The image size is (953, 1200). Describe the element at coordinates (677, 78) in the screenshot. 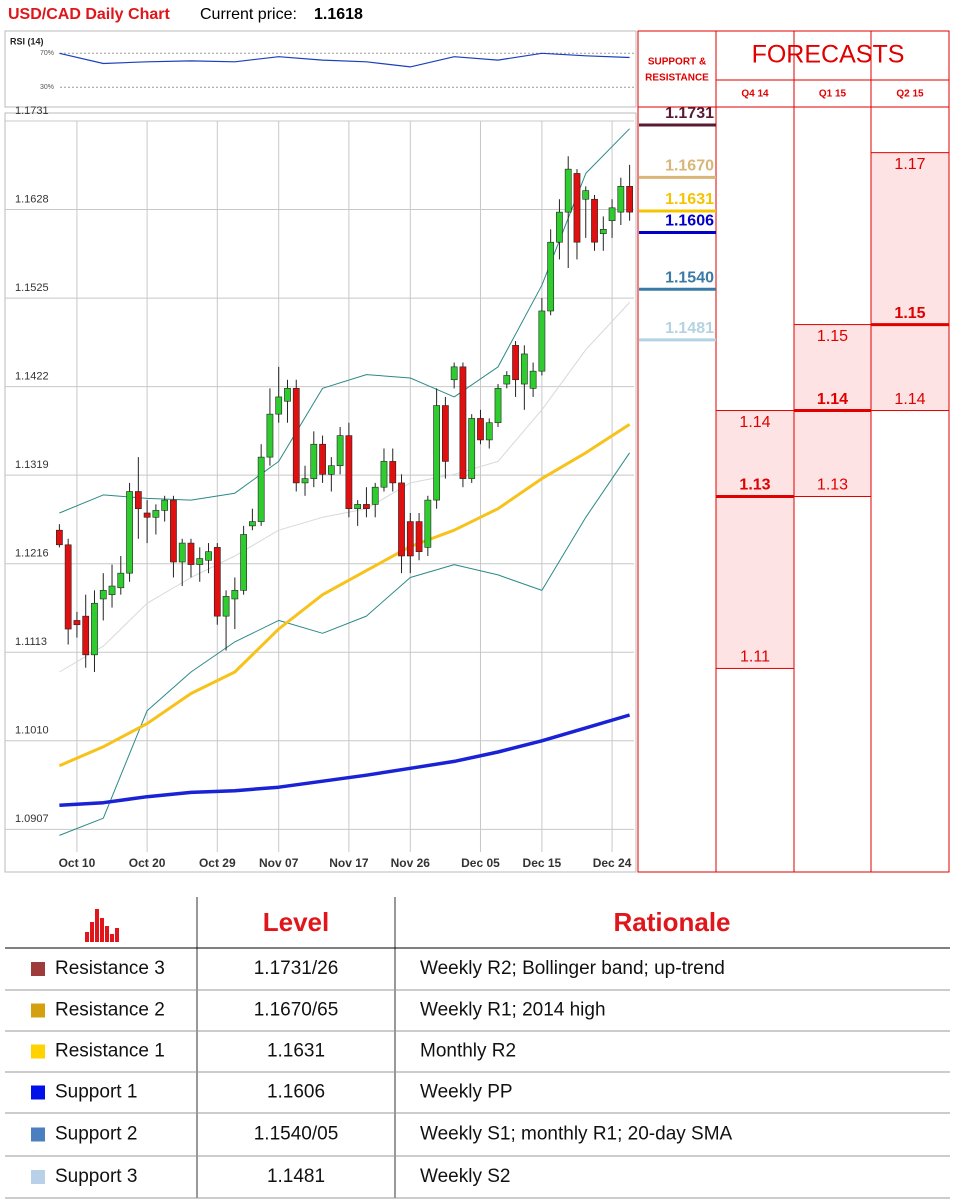

I see `sr-title: RESISTANCE` at that location.